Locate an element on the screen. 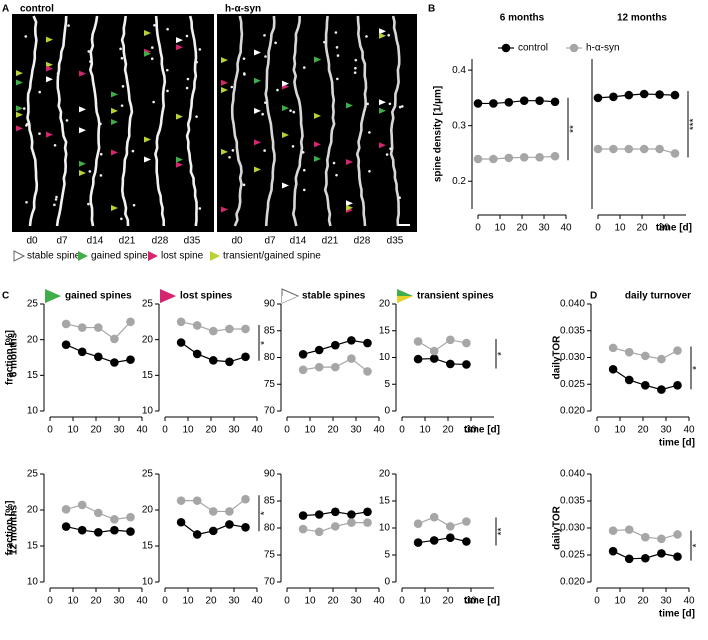 The width and height of the screenshot is (708, 640). chart-title: stable spines is located at coordinates (334, 296).